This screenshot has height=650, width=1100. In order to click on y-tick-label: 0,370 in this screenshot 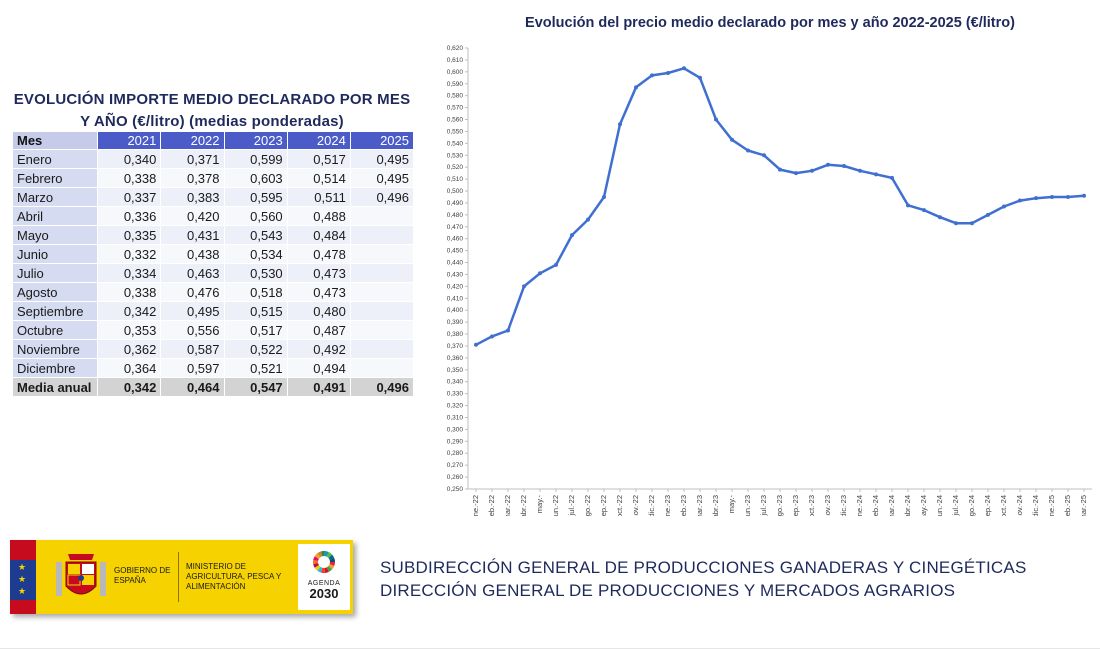, I will do `click(455, 346)`.